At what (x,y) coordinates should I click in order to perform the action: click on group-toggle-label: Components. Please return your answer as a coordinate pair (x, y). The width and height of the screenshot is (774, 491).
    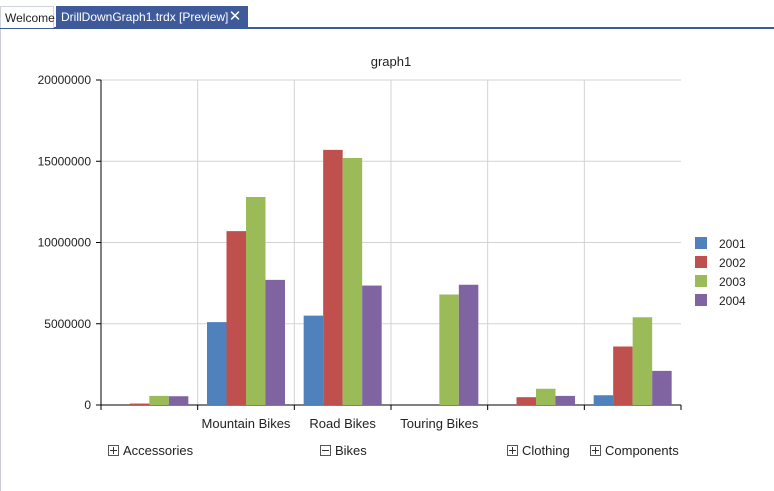
    Looking at the image, I should click on (642, 450).